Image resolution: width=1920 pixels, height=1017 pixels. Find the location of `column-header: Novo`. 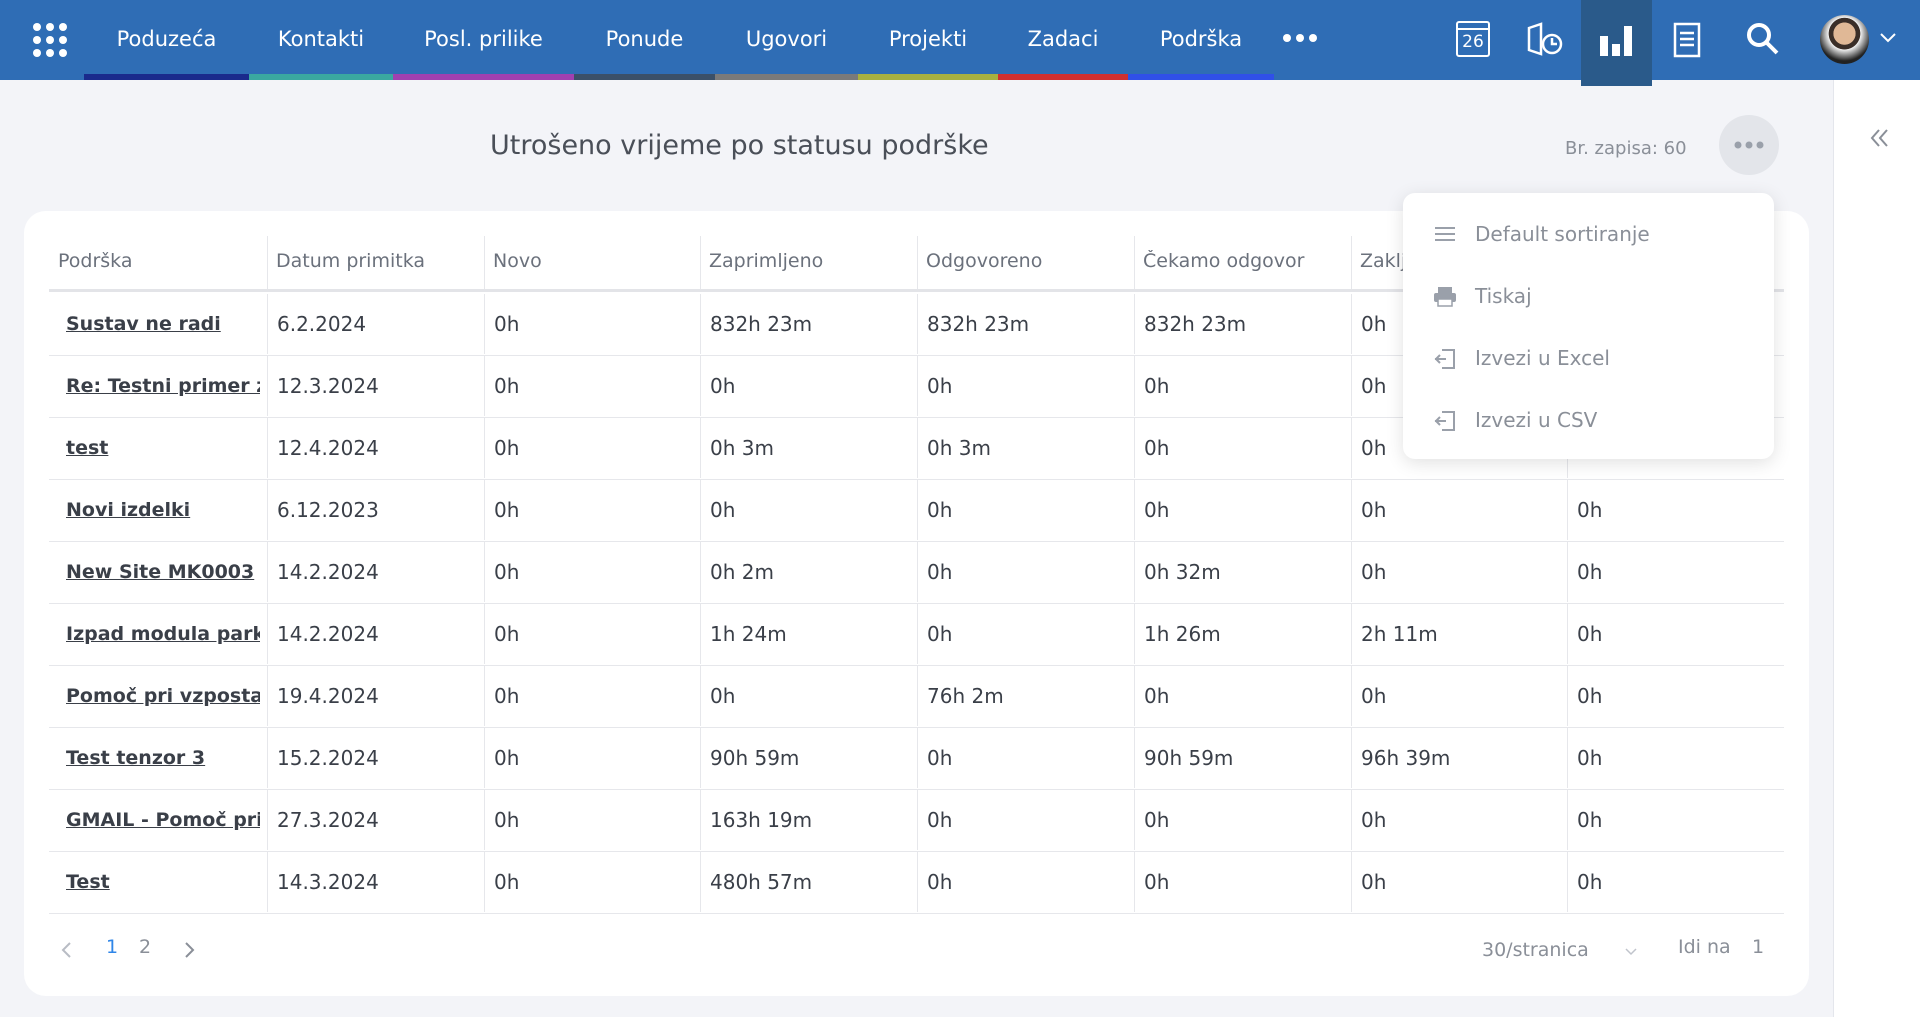

column-header: Novo is located at coordinates (517, 261).